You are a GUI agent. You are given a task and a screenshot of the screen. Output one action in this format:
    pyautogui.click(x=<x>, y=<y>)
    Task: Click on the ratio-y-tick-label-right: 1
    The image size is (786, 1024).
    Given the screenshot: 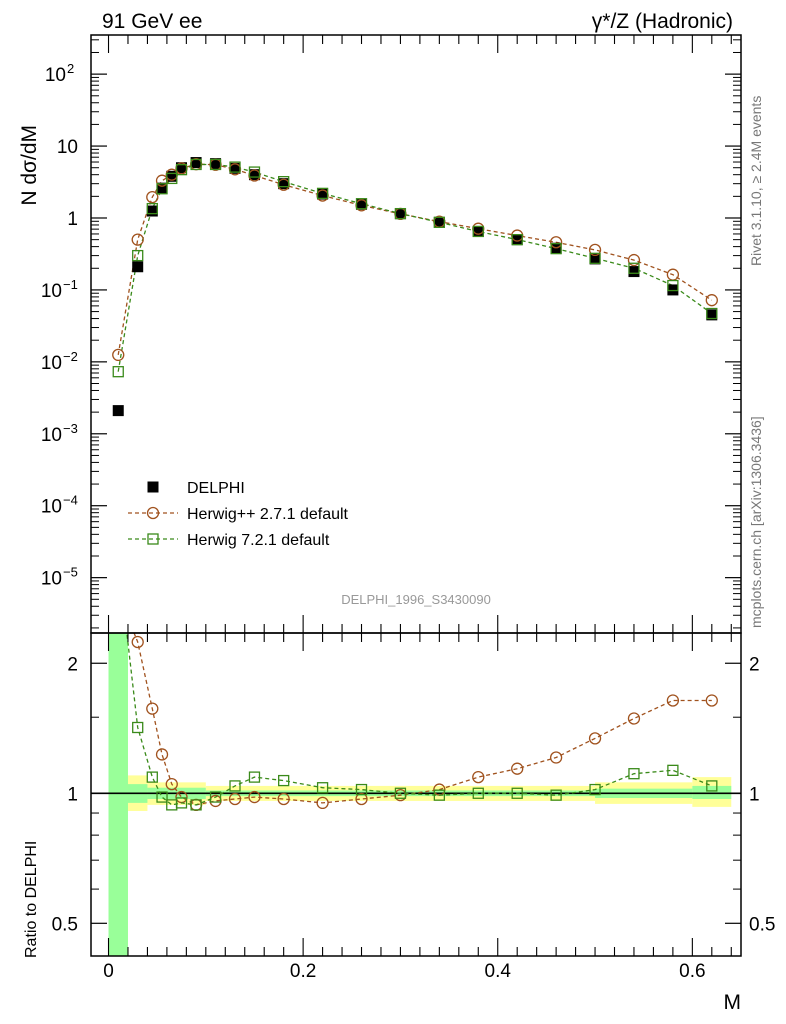 What is the action you would take?
    pyautogui.click(x=754, y=794)
    